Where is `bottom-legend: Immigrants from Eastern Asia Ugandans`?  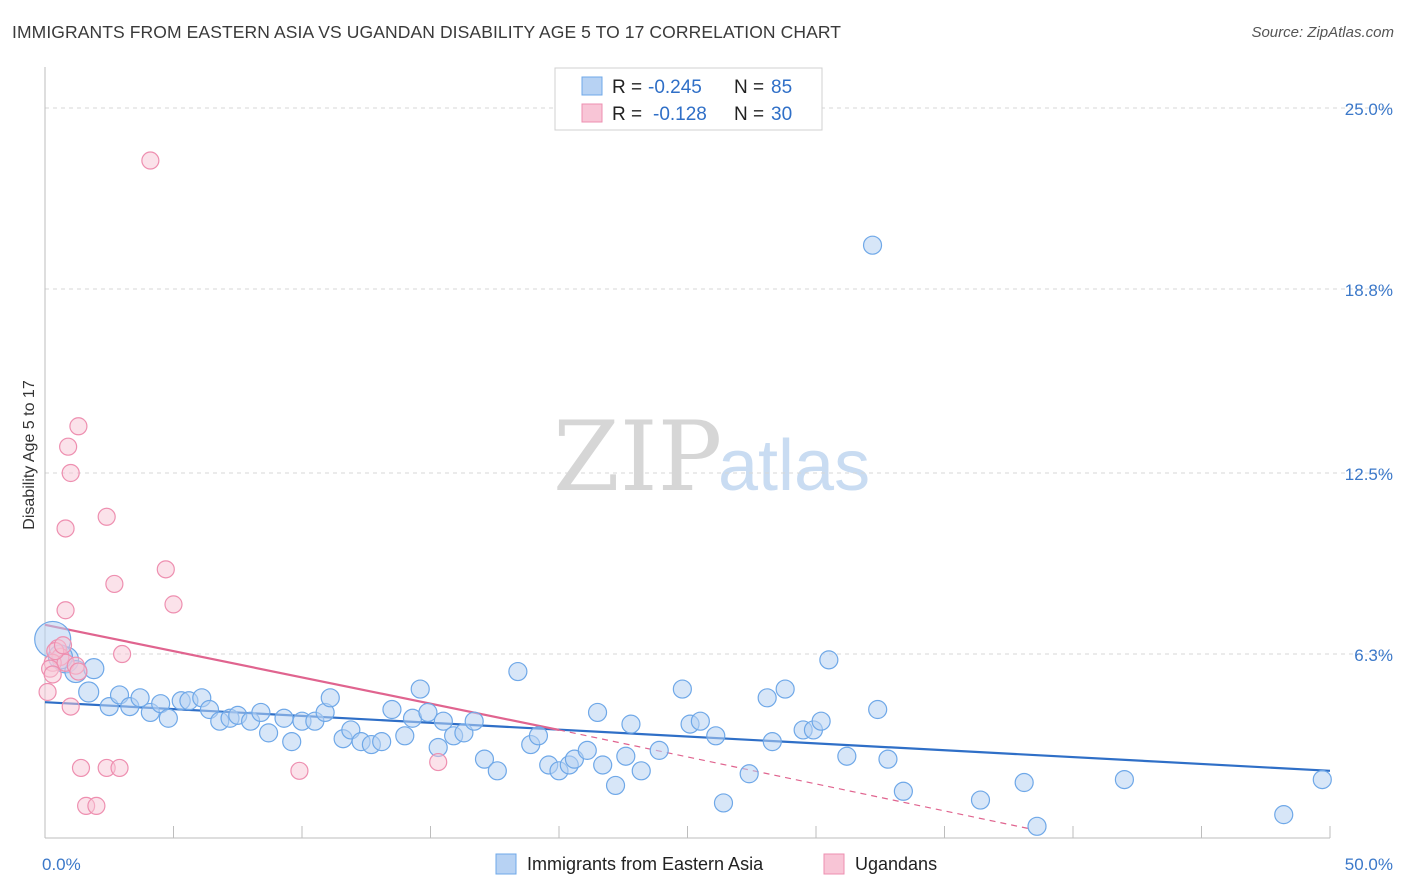
bottom-legend: Immigrants from Eastern Asia Ugandans is located at coordinates (716, 864).